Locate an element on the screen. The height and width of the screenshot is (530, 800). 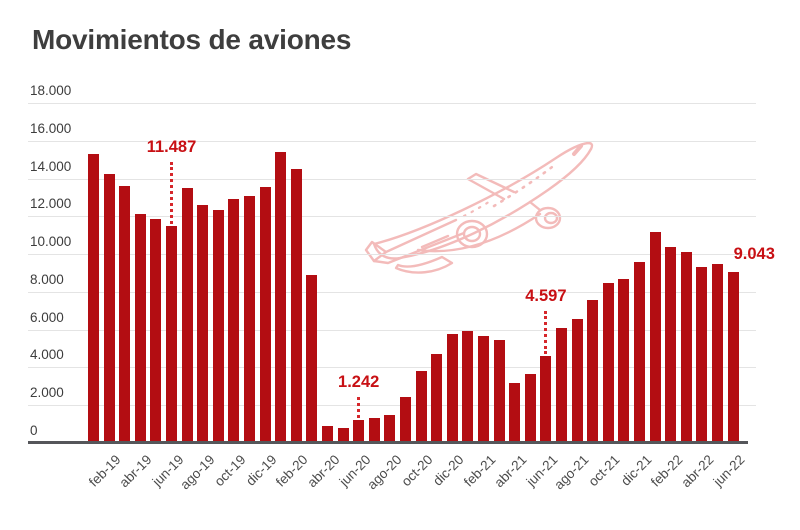
annotation-jun-21: 4.597 is located at coordinates (546, 296).